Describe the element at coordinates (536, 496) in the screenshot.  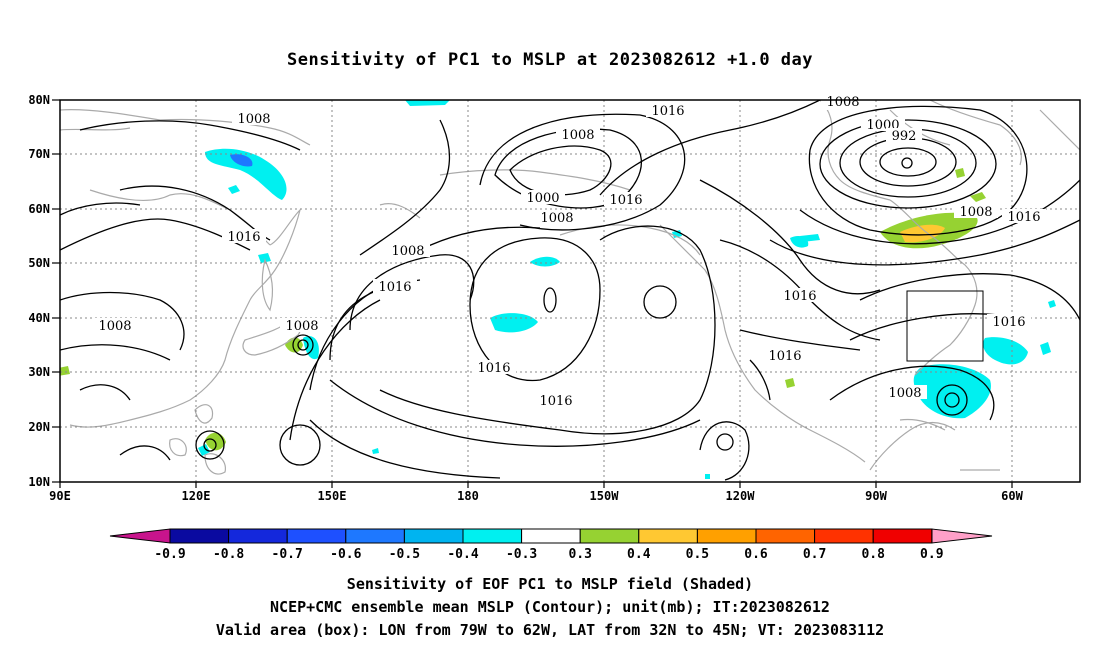
I see `lon-labels: 90E 120E 150E 180 150W 120W 90W 60W` at that location.